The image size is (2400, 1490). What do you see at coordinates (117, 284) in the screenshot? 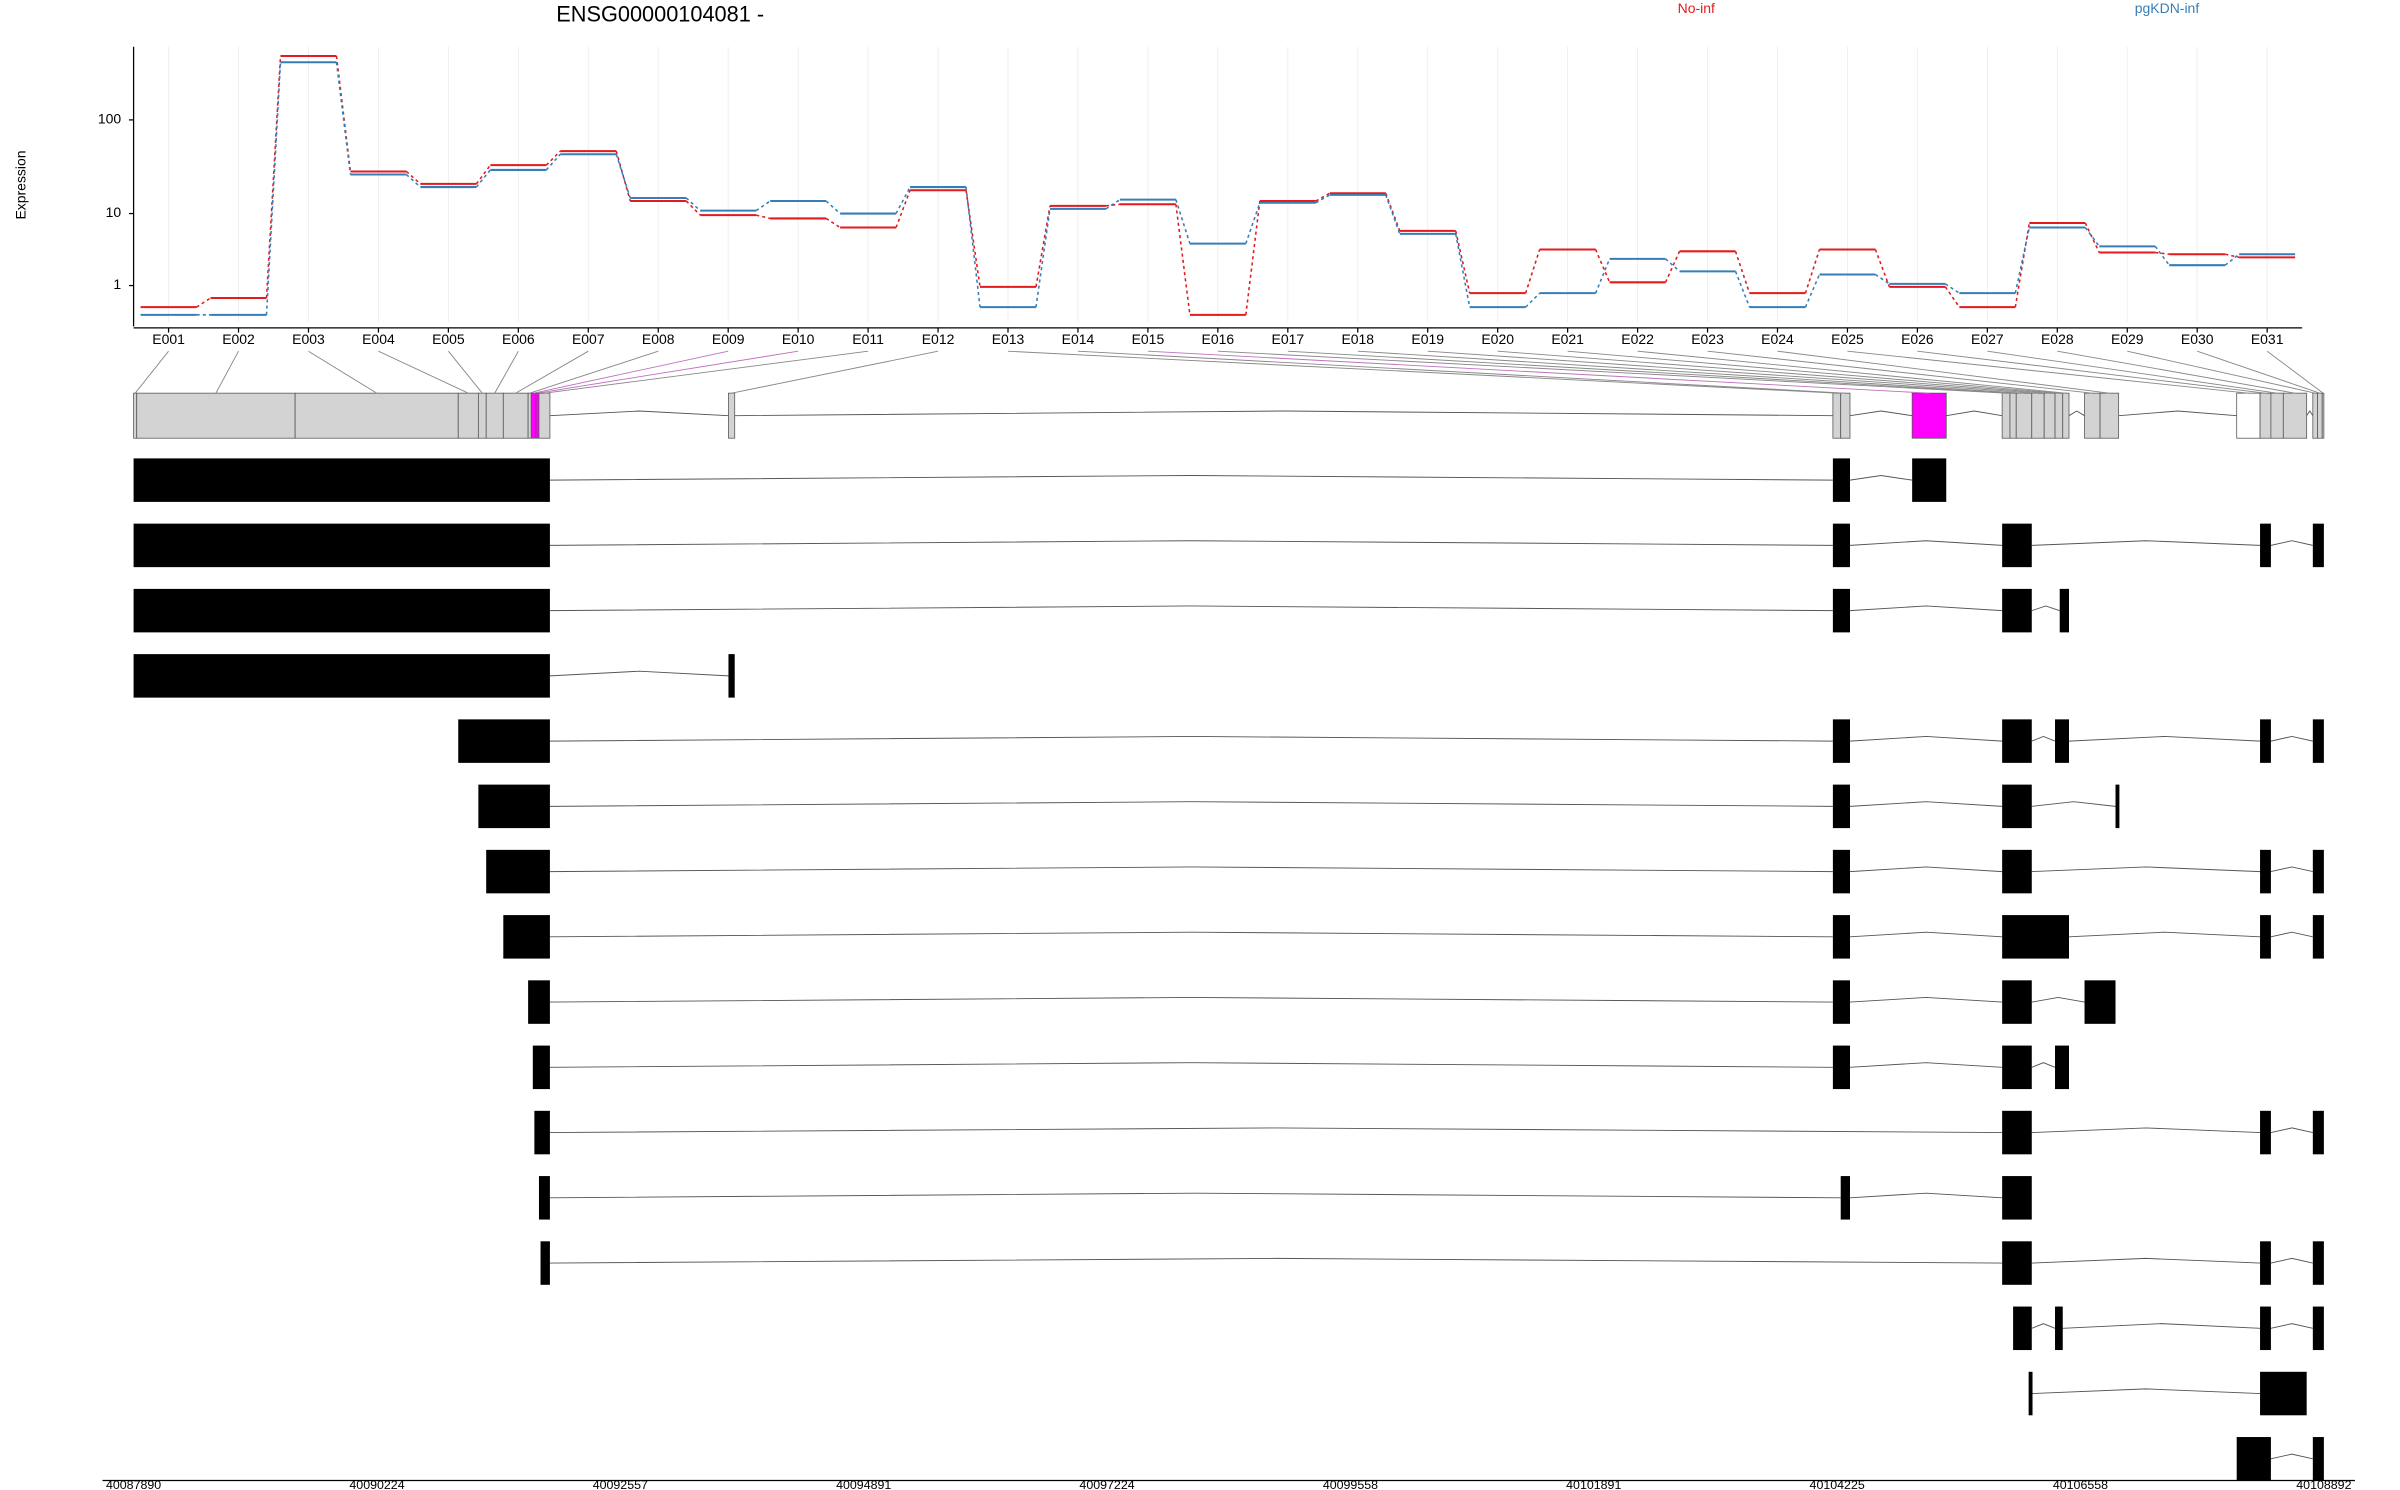
I see `y-tick-label: 1` at bounding box center [117, 284].